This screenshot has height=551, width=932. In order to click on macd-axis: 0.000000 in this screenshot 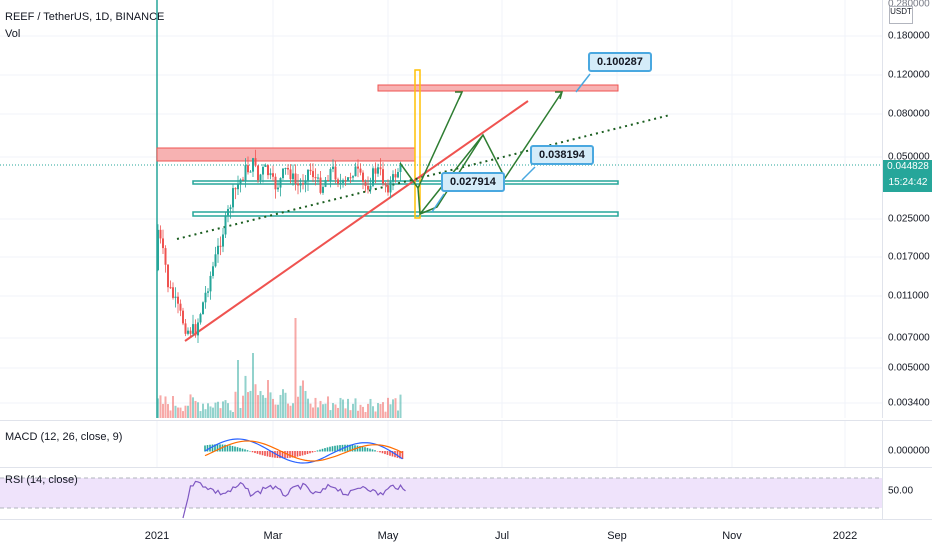, I will do `click(907, 444)`.